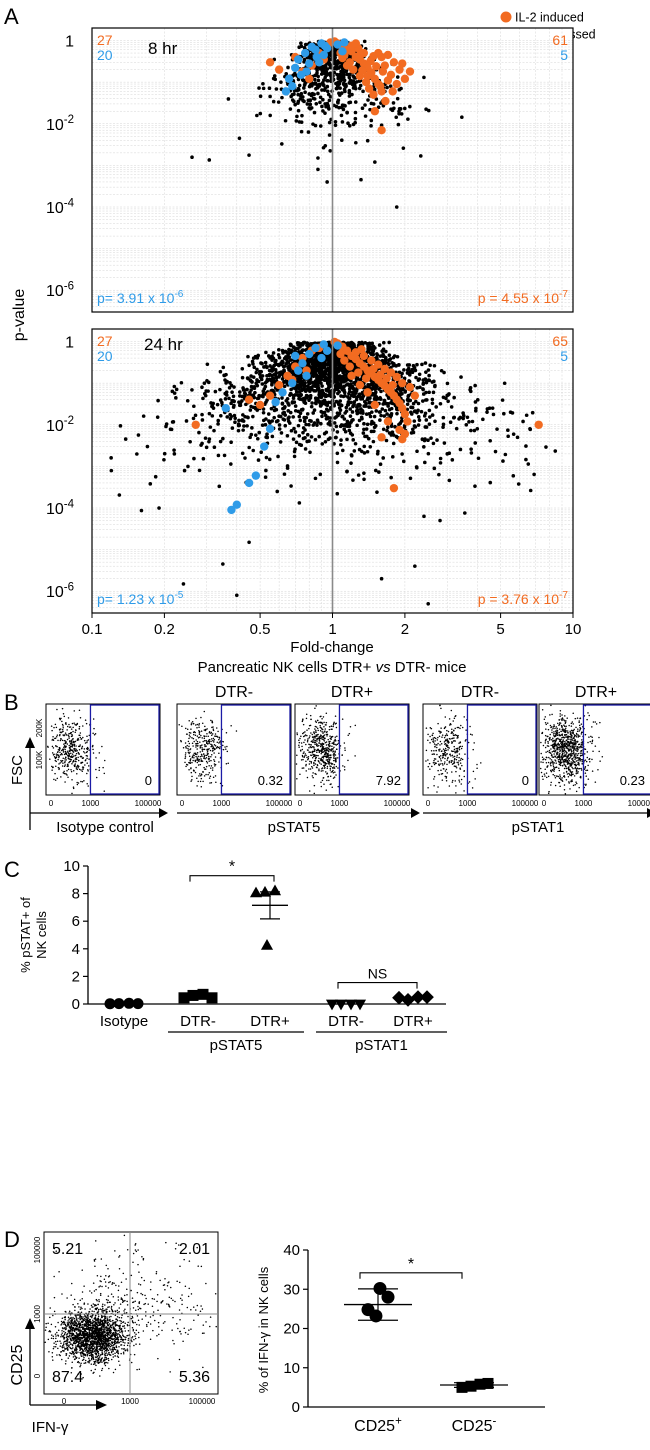 The width and height of the screenshot is (650, 1450). I want to click on pvalue-right-exp: -7, so click(563, 595).